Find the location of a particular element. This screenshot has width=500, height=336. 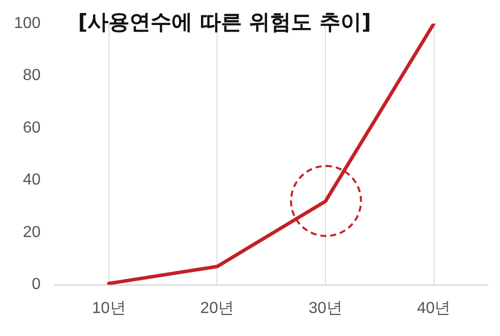

x-tick-label: 20년 is located at coordinates (217, 308).